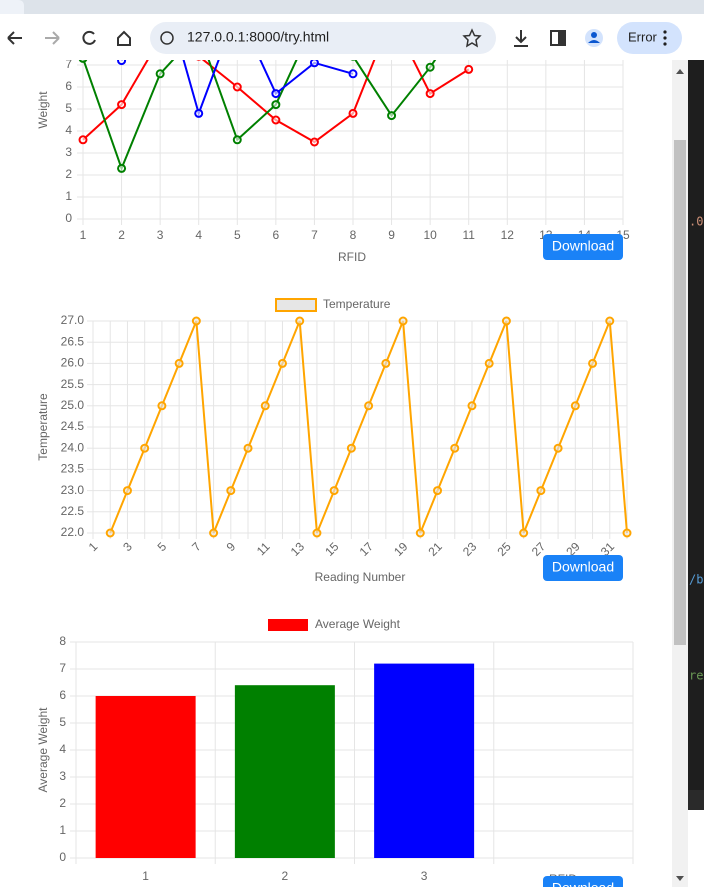 The height and width of the screenshot is (887, 704). Describe the element at coordinates (472, 38) in the screenshot. I see `bookmark-star` at that location.